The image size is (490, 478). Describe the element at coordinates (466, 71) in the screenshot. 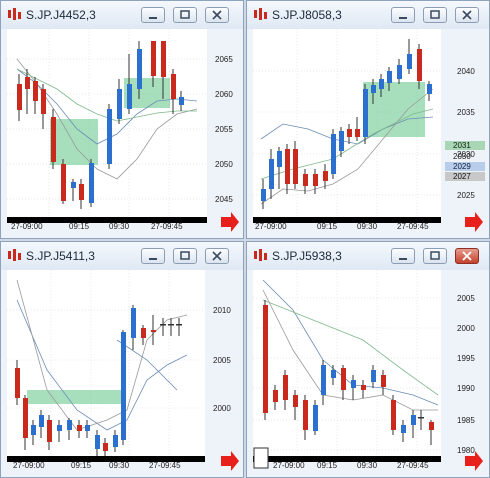

I see `y-tick-label: 2040` at that location.